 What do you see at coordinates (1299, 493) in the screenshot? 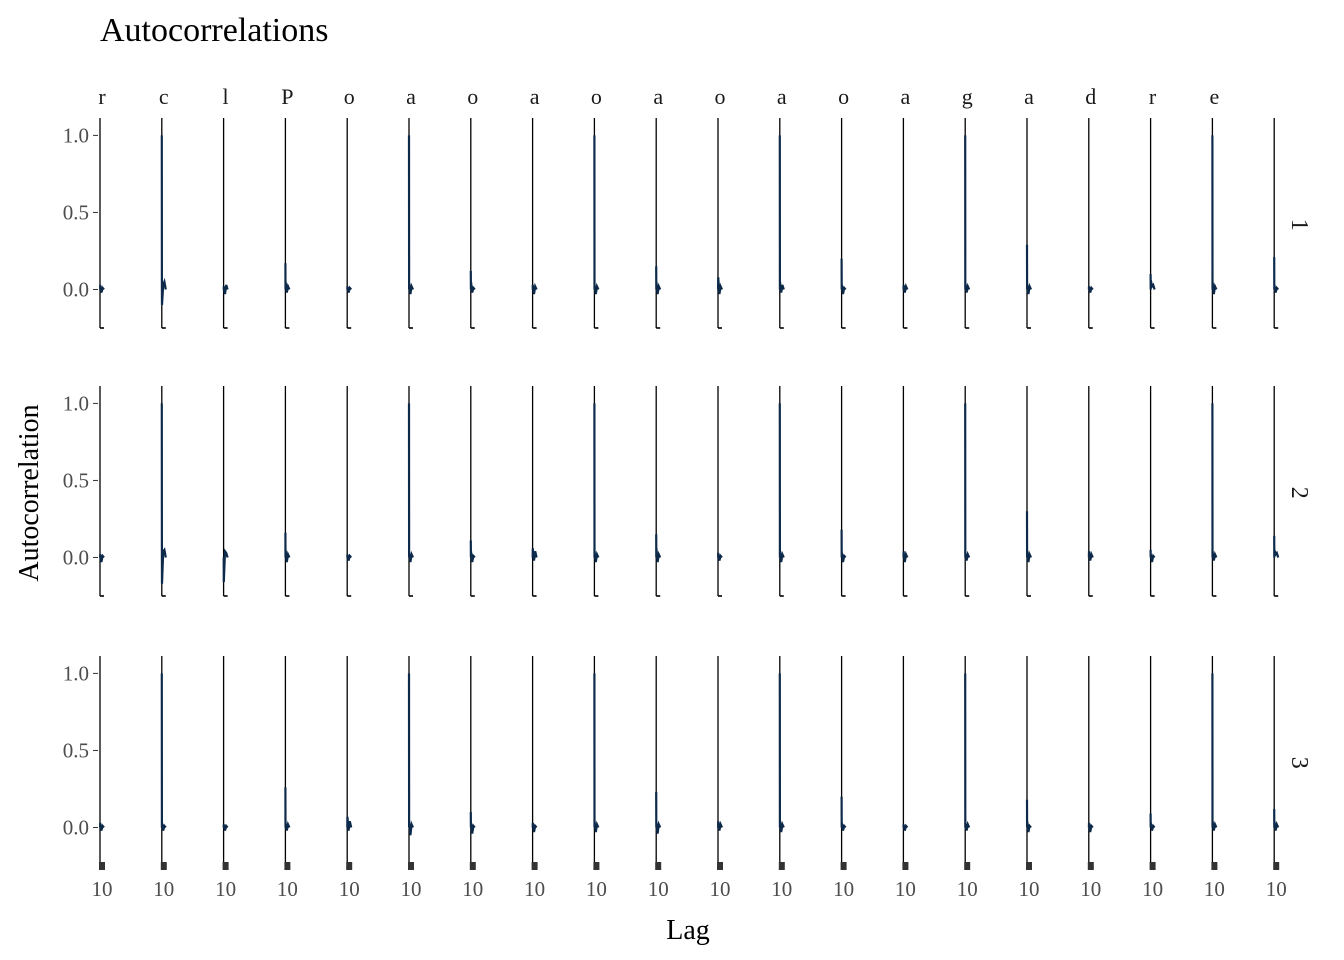
I see `row-strip-label: 2` at bounding box center [1299, 493].